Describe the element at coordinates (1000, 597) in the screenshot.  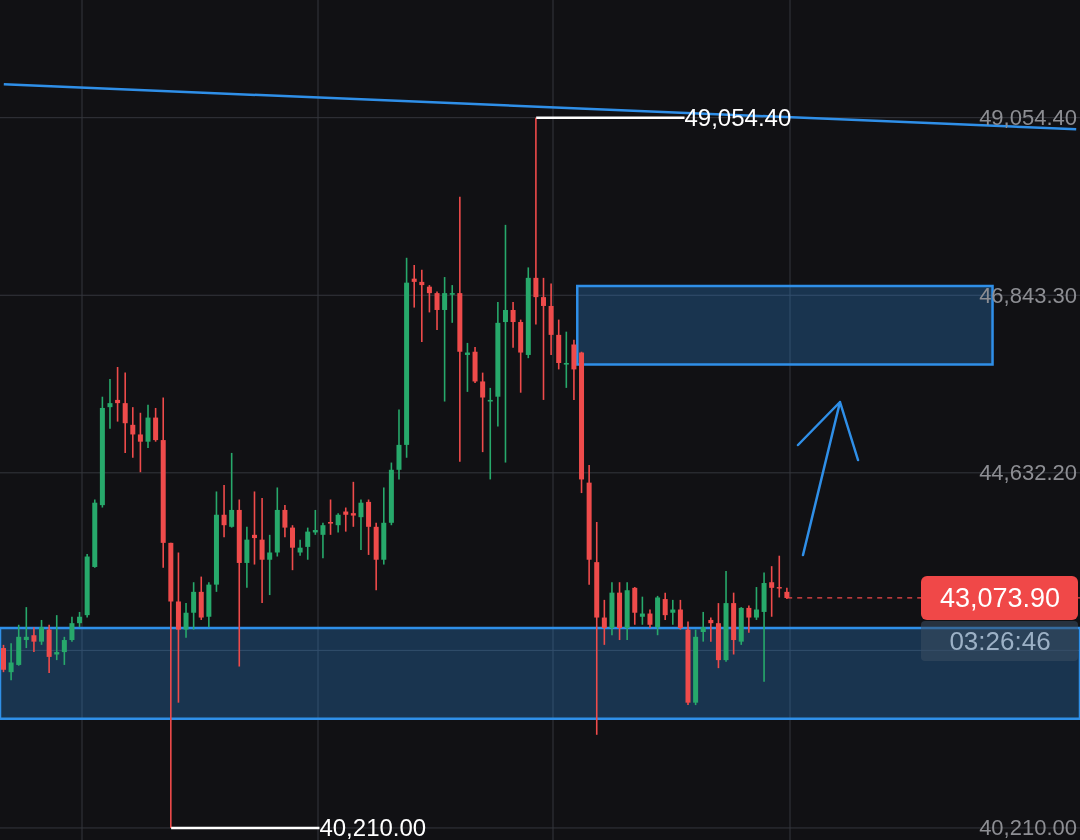
I see `ref-line-label: 43,073.90` at that location.